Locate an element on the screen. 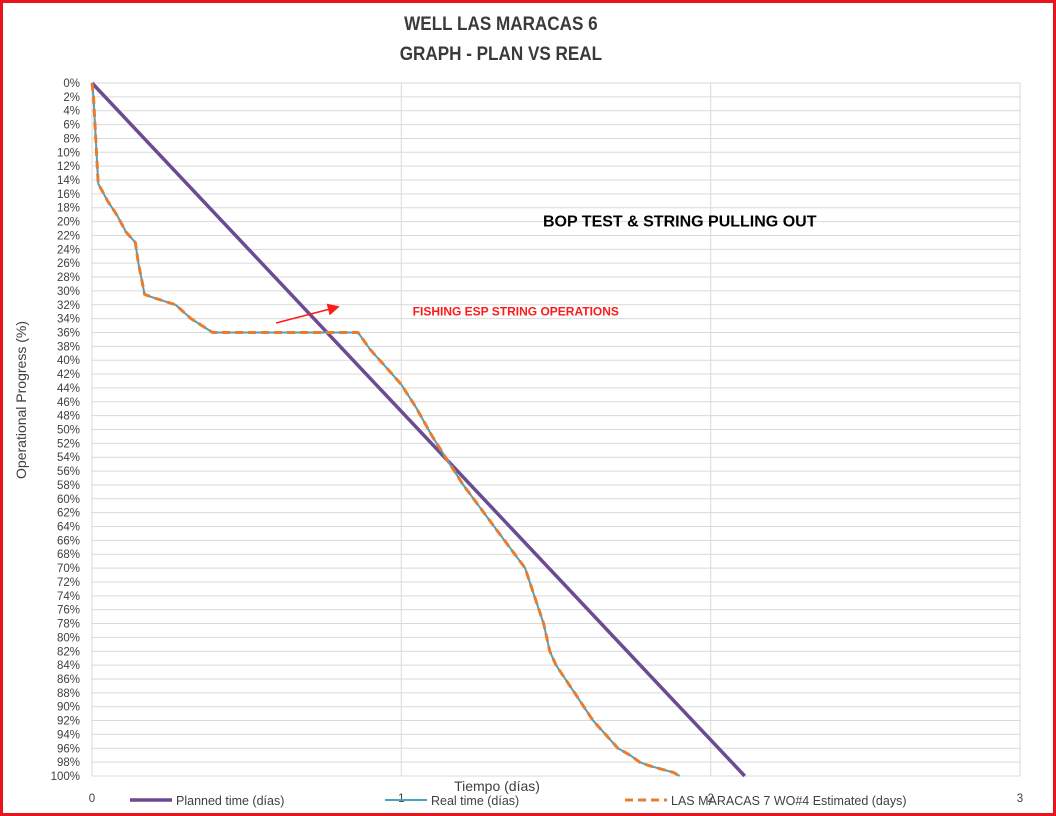  y-tick-label: 60% is located at coordinates (68, 500).